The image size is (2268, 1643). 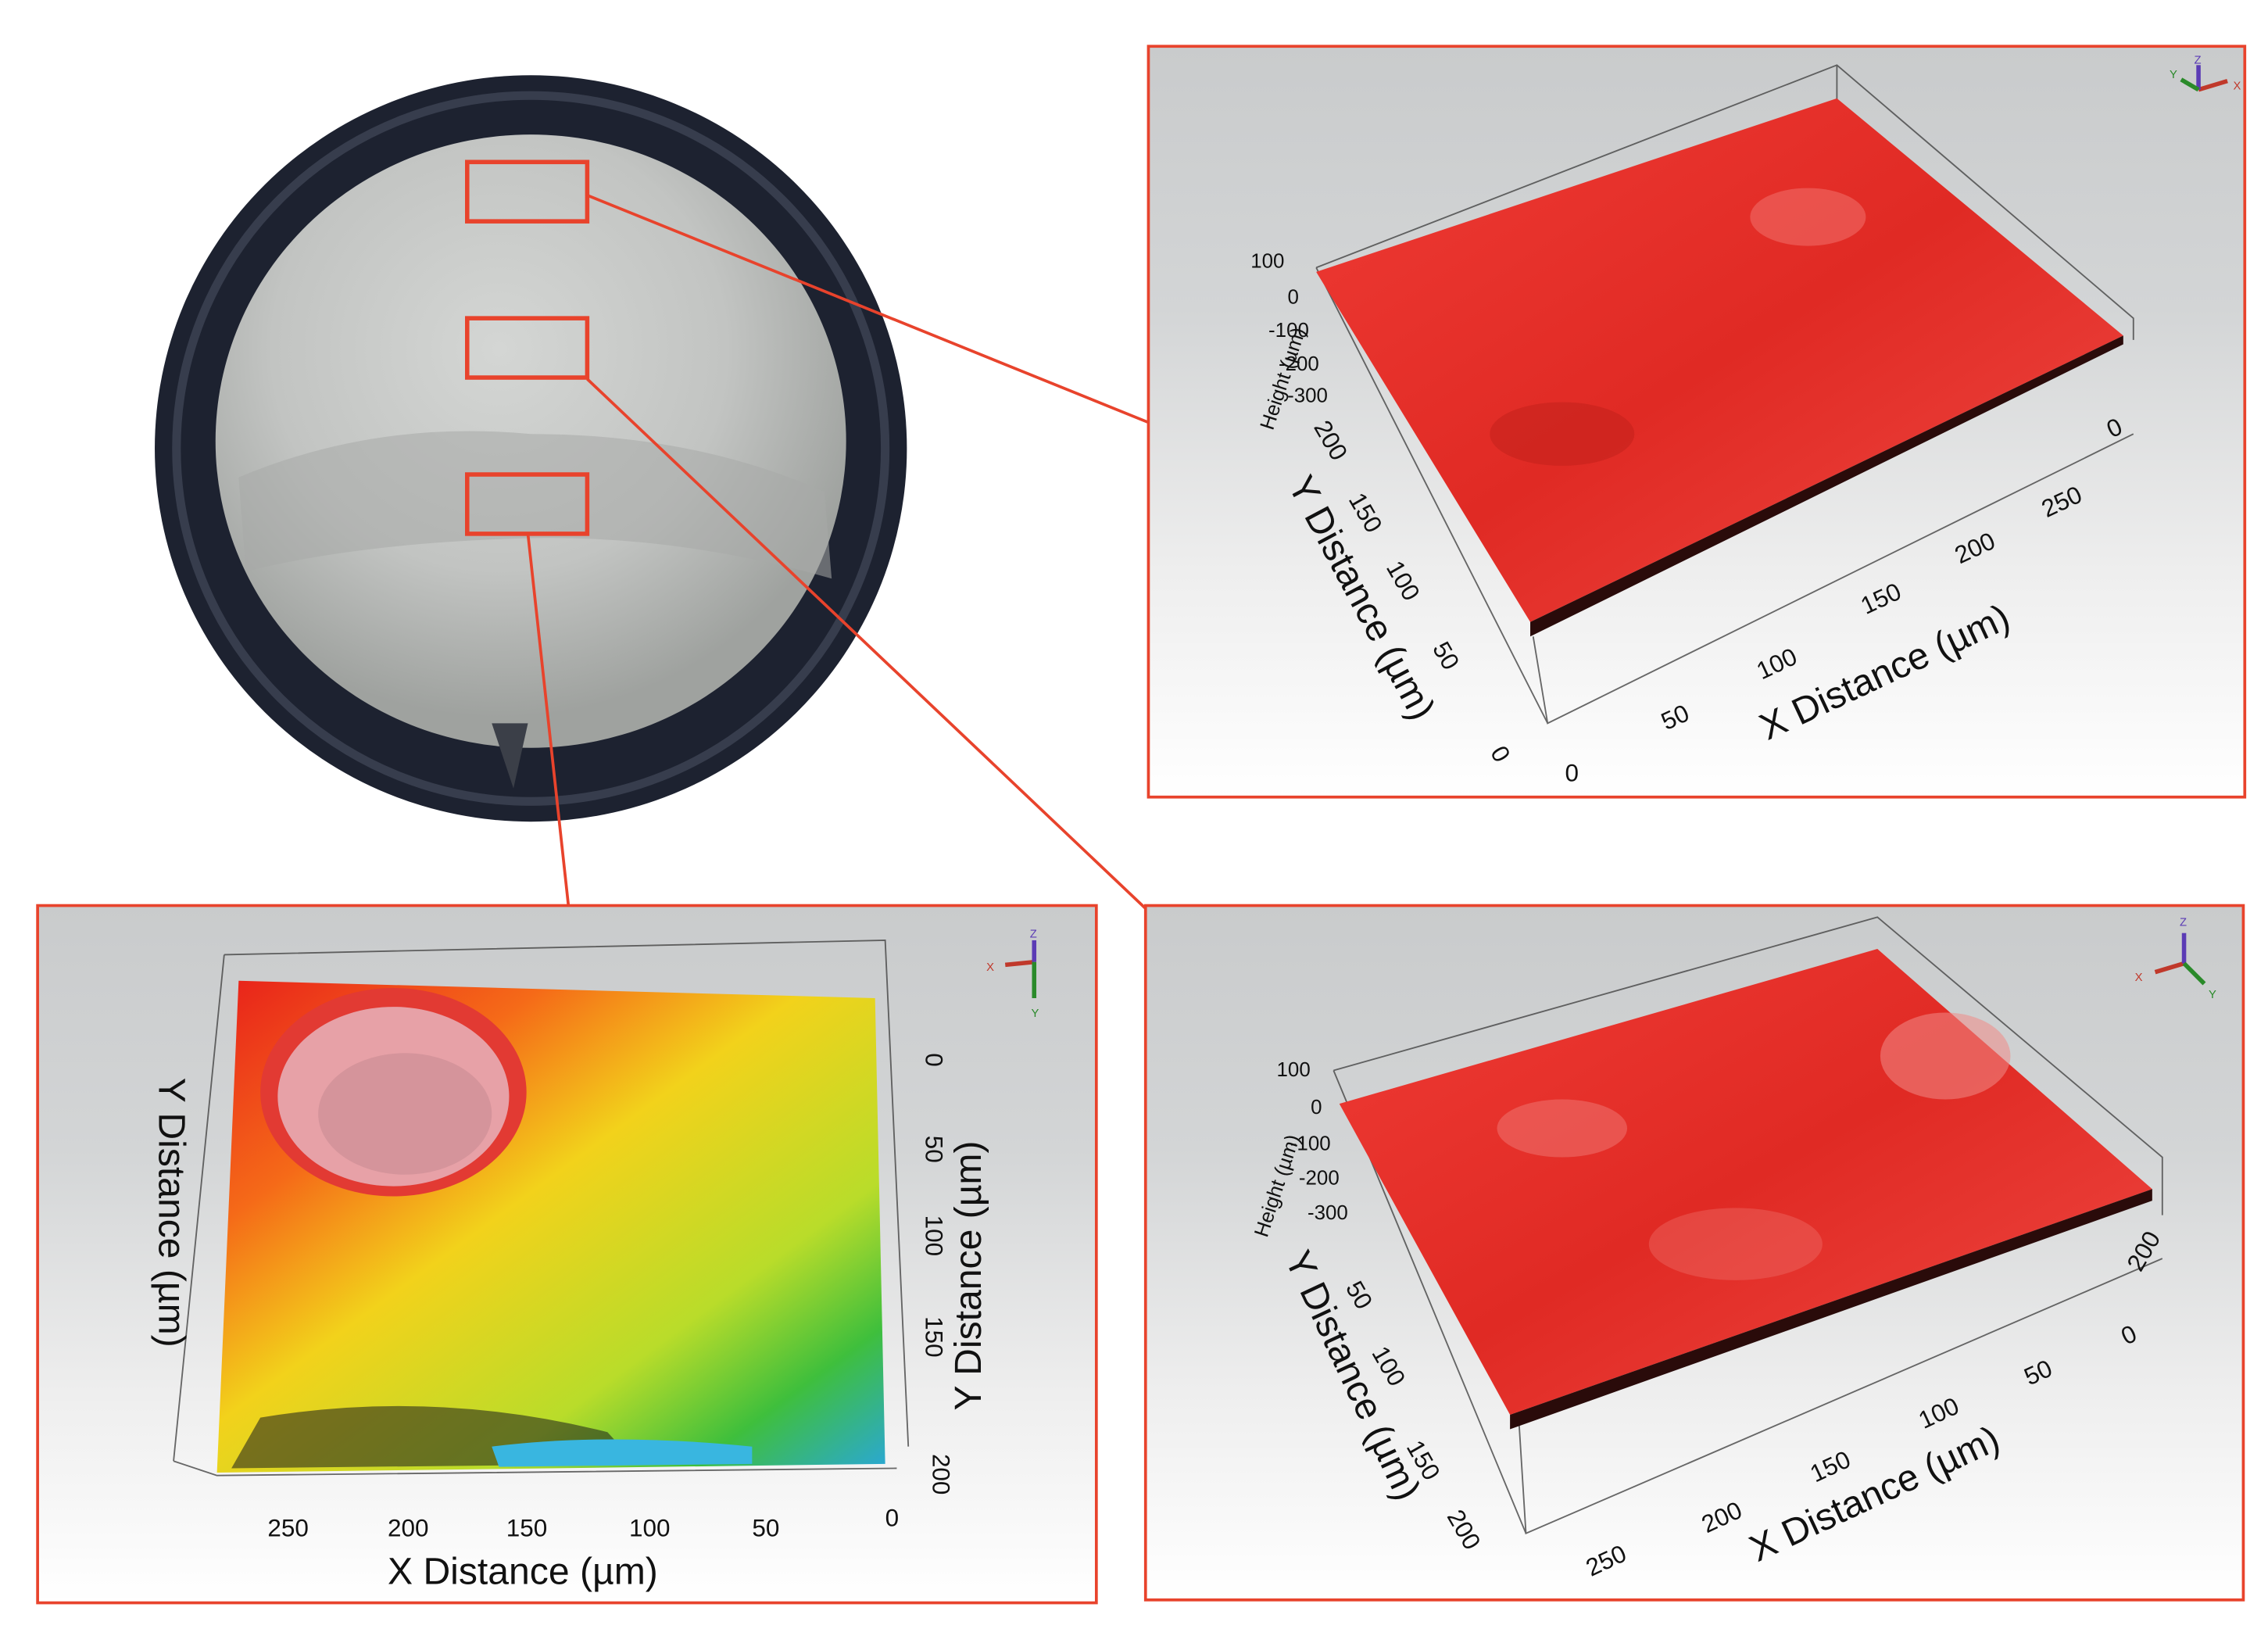 I want to click on callout-line-top, so click(x=868, y=309).